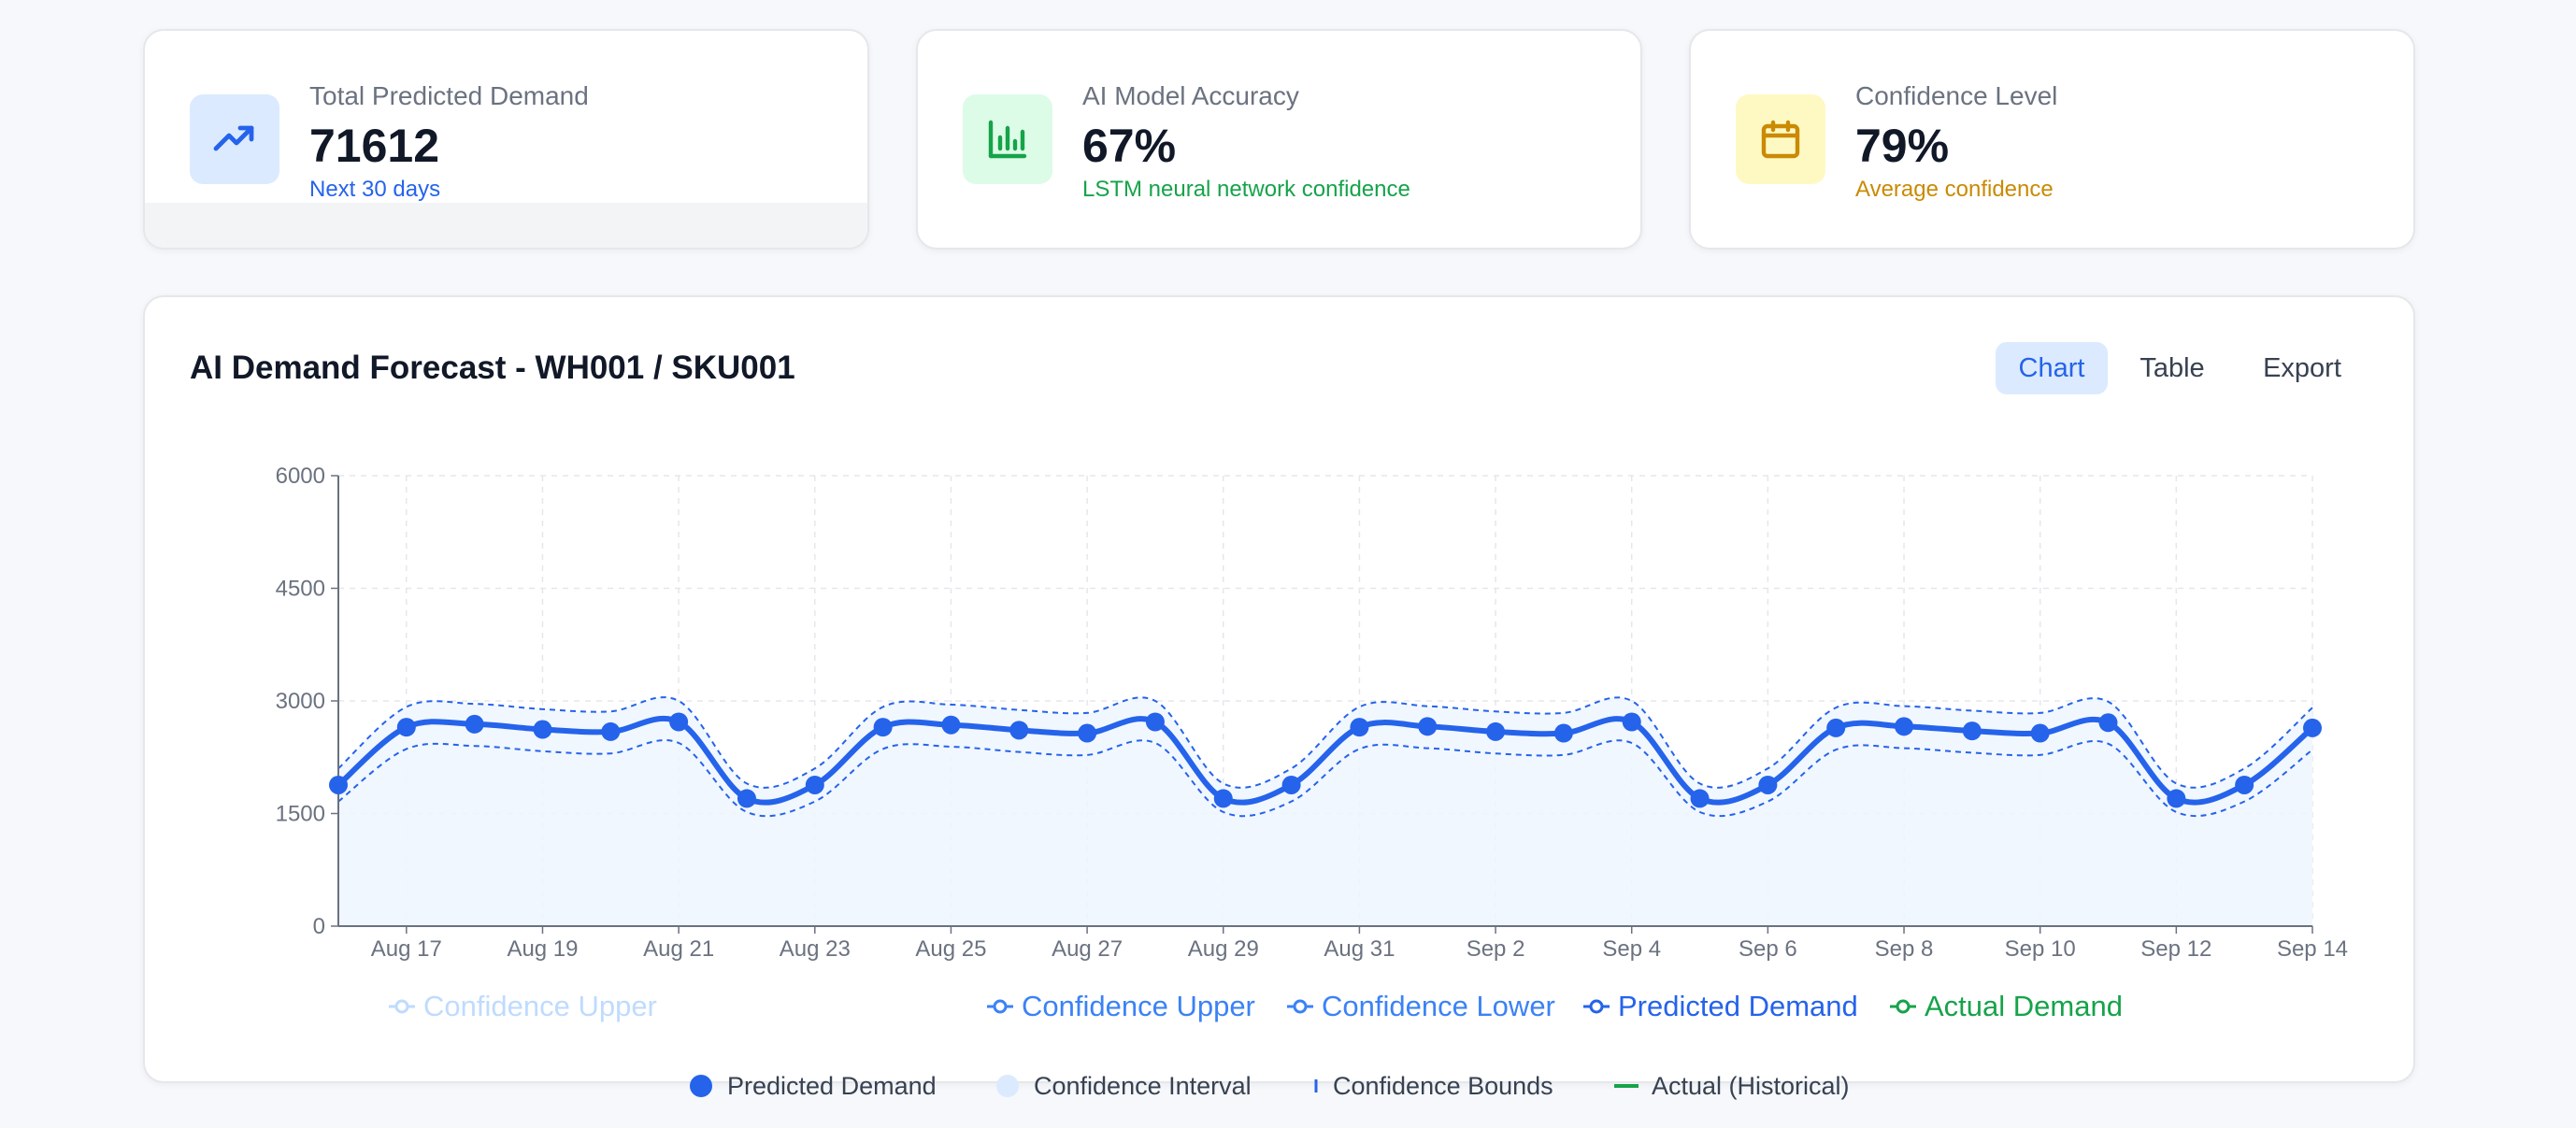  Describe the element at coordinates (406, 949) in the screenshot. I see `x-tick-label: Aug 17` at that location.